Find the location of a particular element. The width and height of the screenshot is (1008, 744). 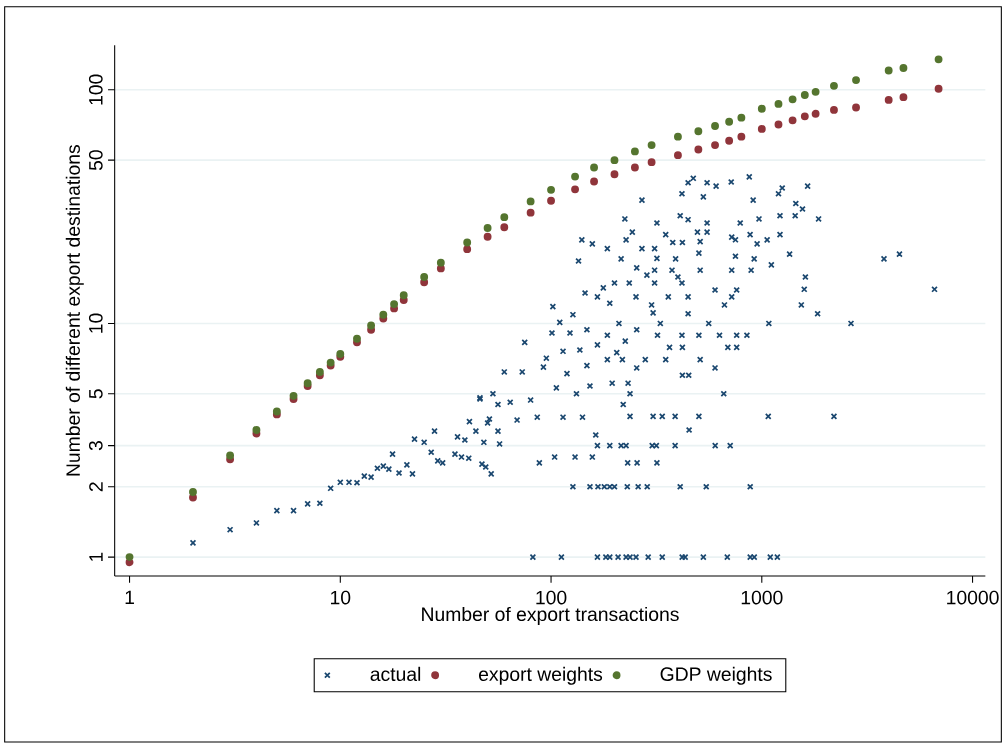

y-tick-label: 10 is located at coordinates (95, 323).